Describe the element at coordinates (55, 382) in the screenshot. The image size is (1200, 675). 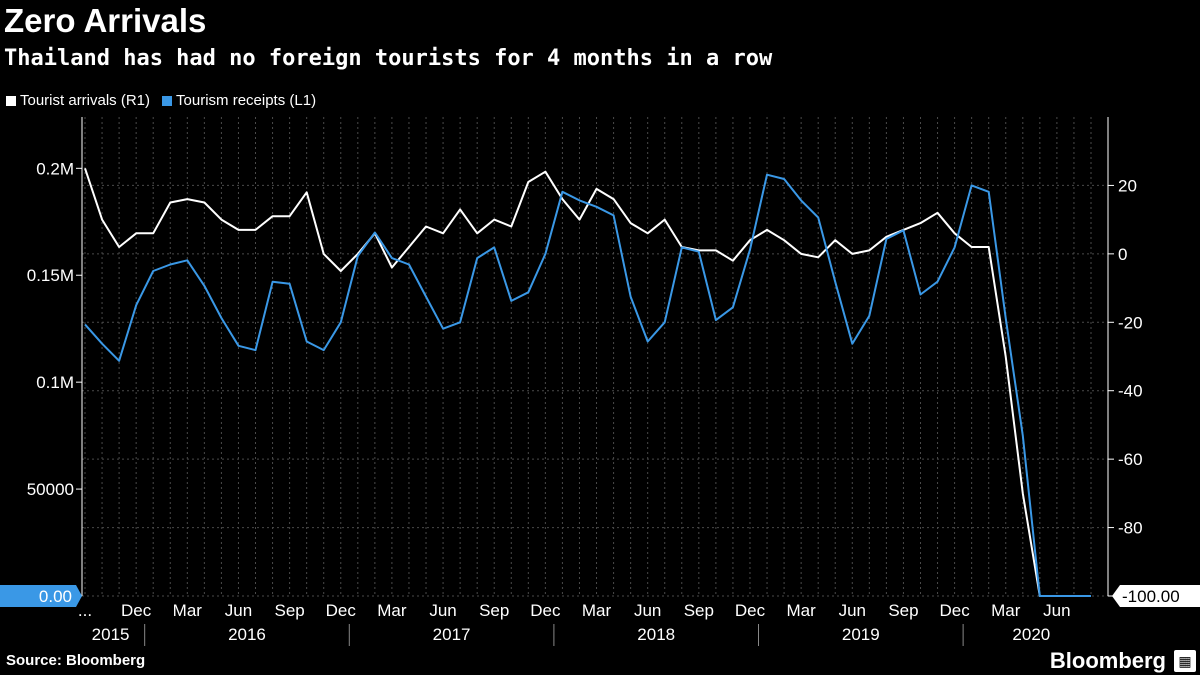
I see `left-axis-label: 0.1M` at that location.